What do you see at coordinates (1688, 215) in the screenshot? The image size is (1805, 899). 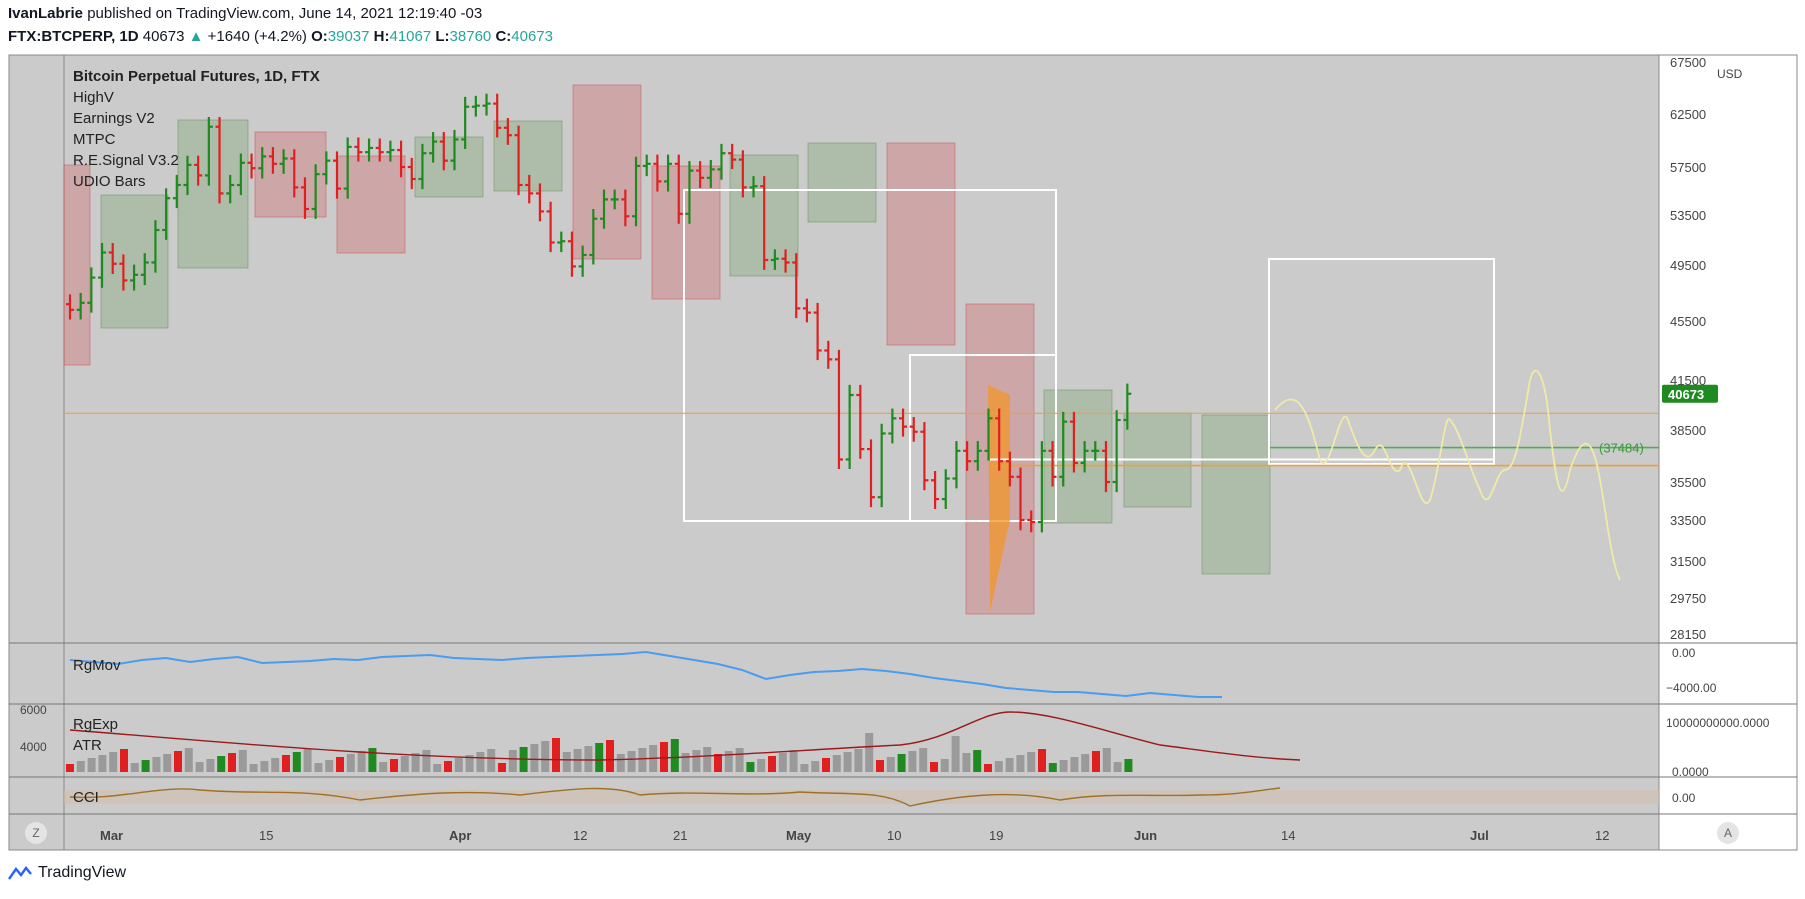 I see `price-tick-label: 53500` at bounding box center [1688, 215].